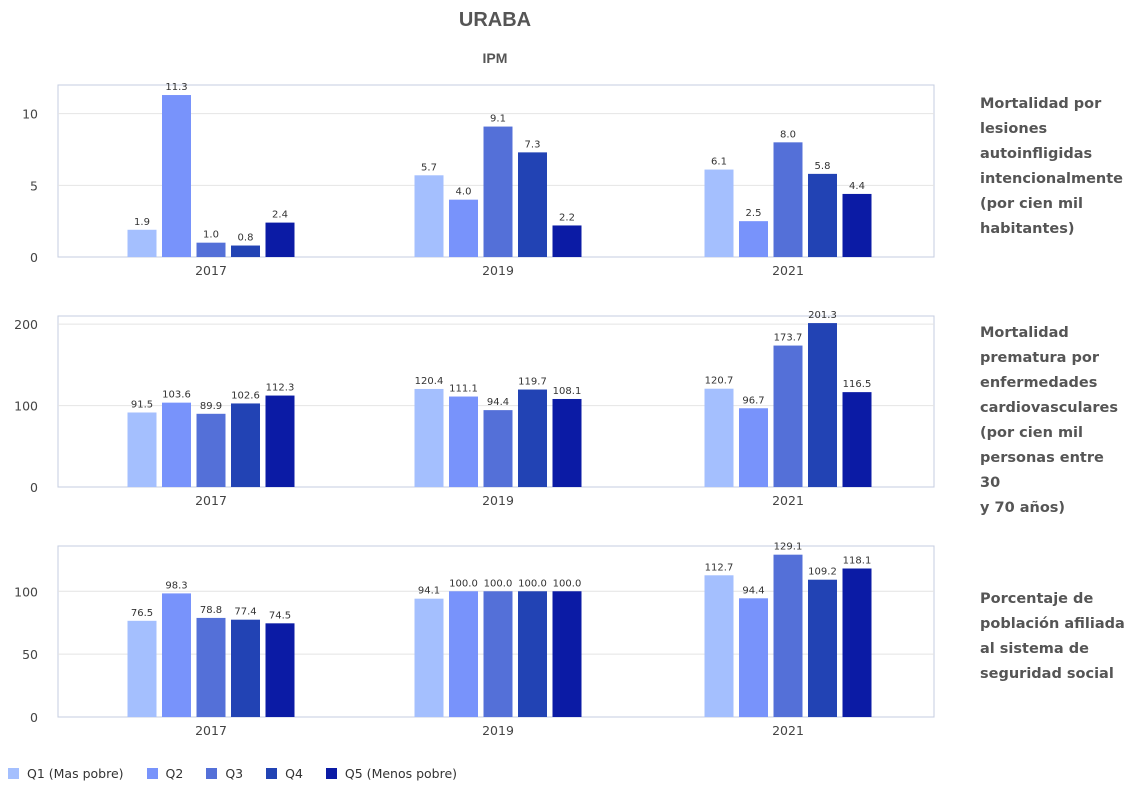  What do you see at coordinates (788, 134) in the screenshot?
I see `chart-0-data-label: 8.0` at bounding box center [788, 134].